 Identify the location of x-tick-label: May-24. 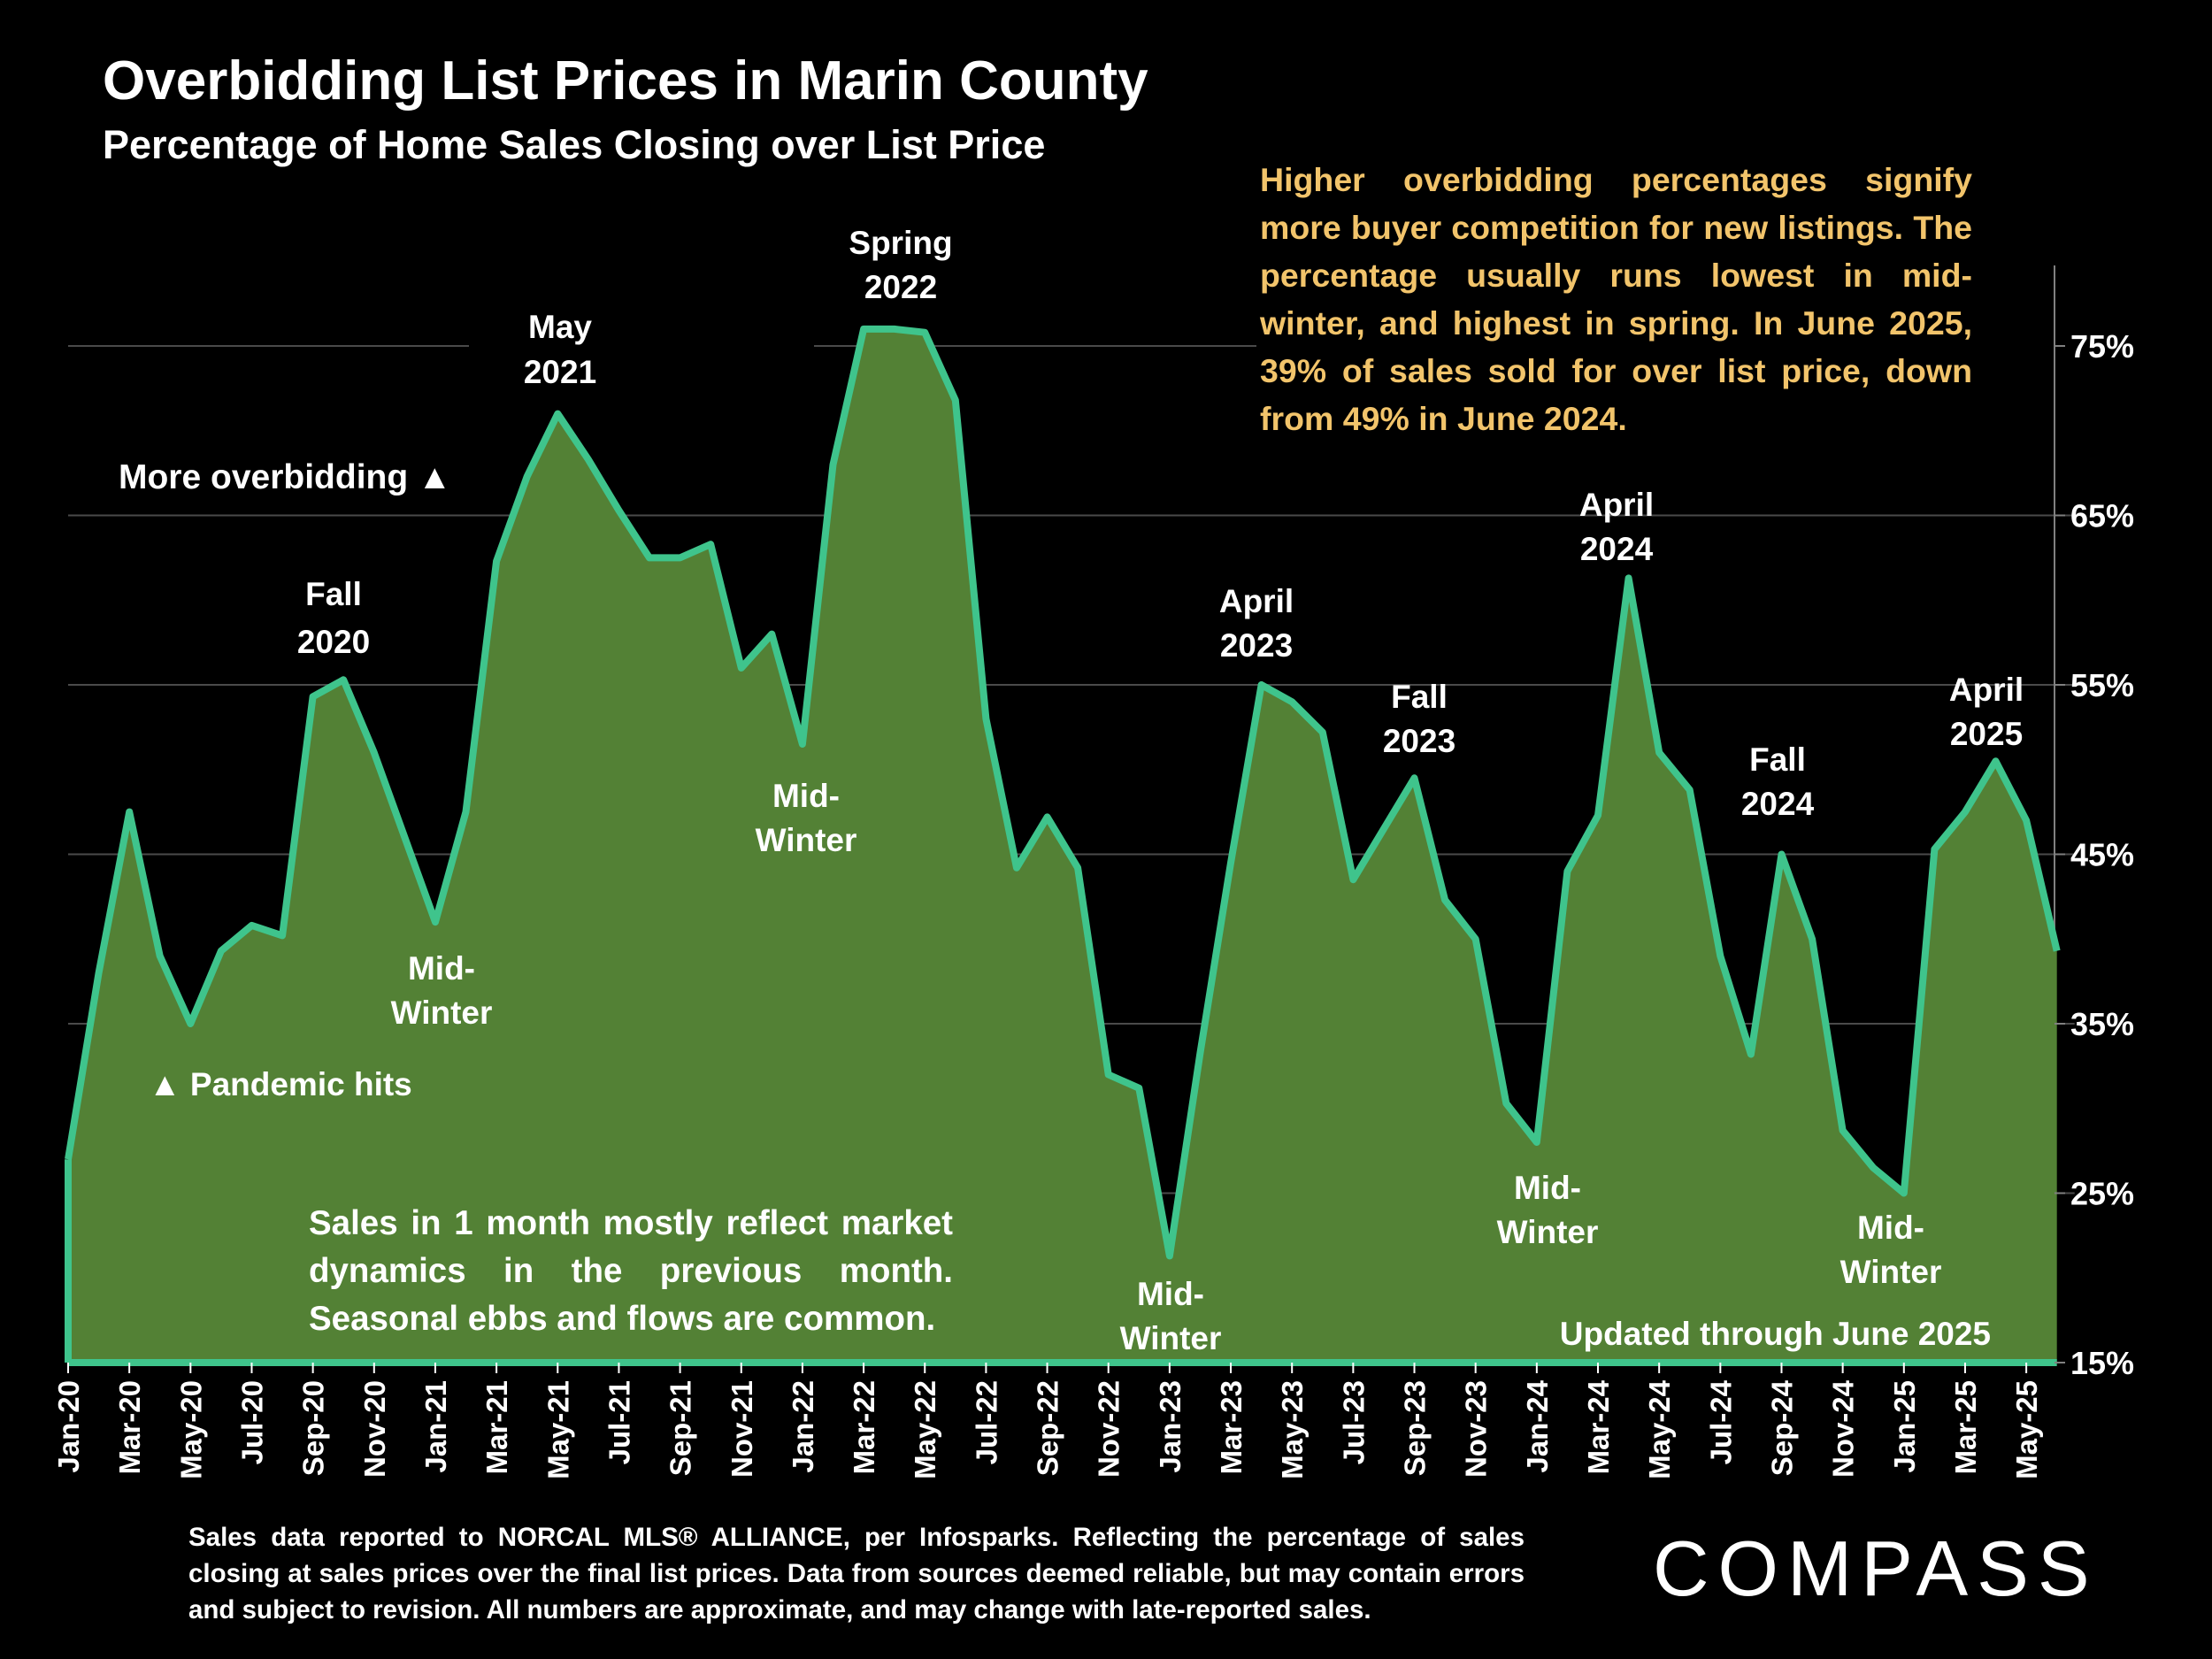
(1660, 1429).